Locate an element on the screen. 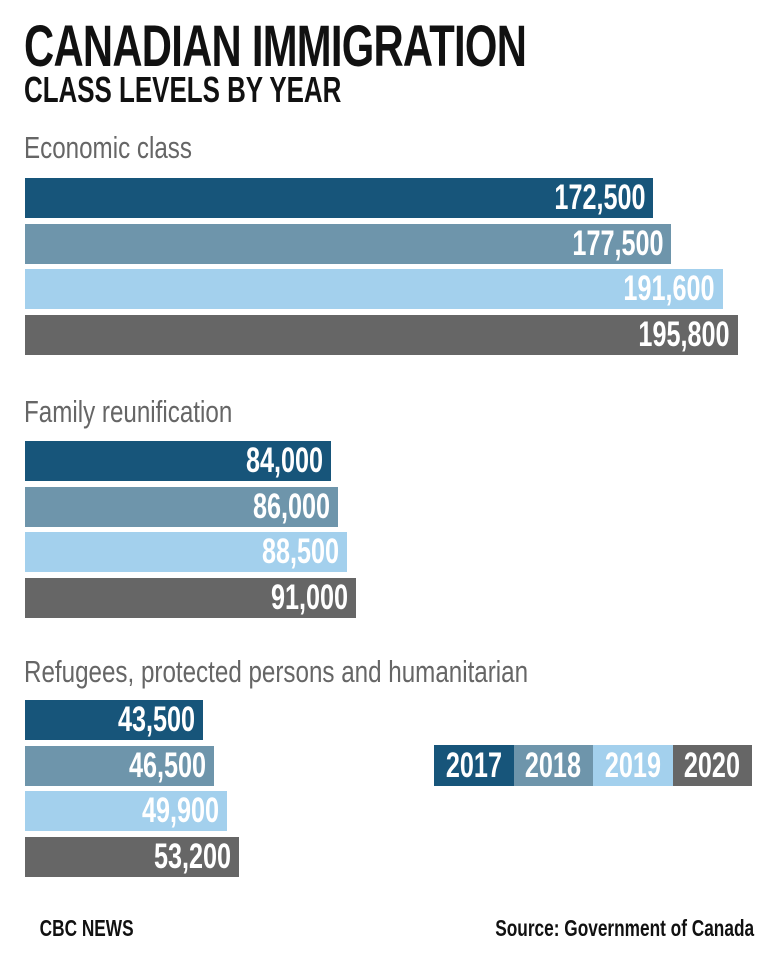 Image resolution: width=780 pixels, height=955 pixels. bar-2019: 88,500 is located at coordinates (186, 552).